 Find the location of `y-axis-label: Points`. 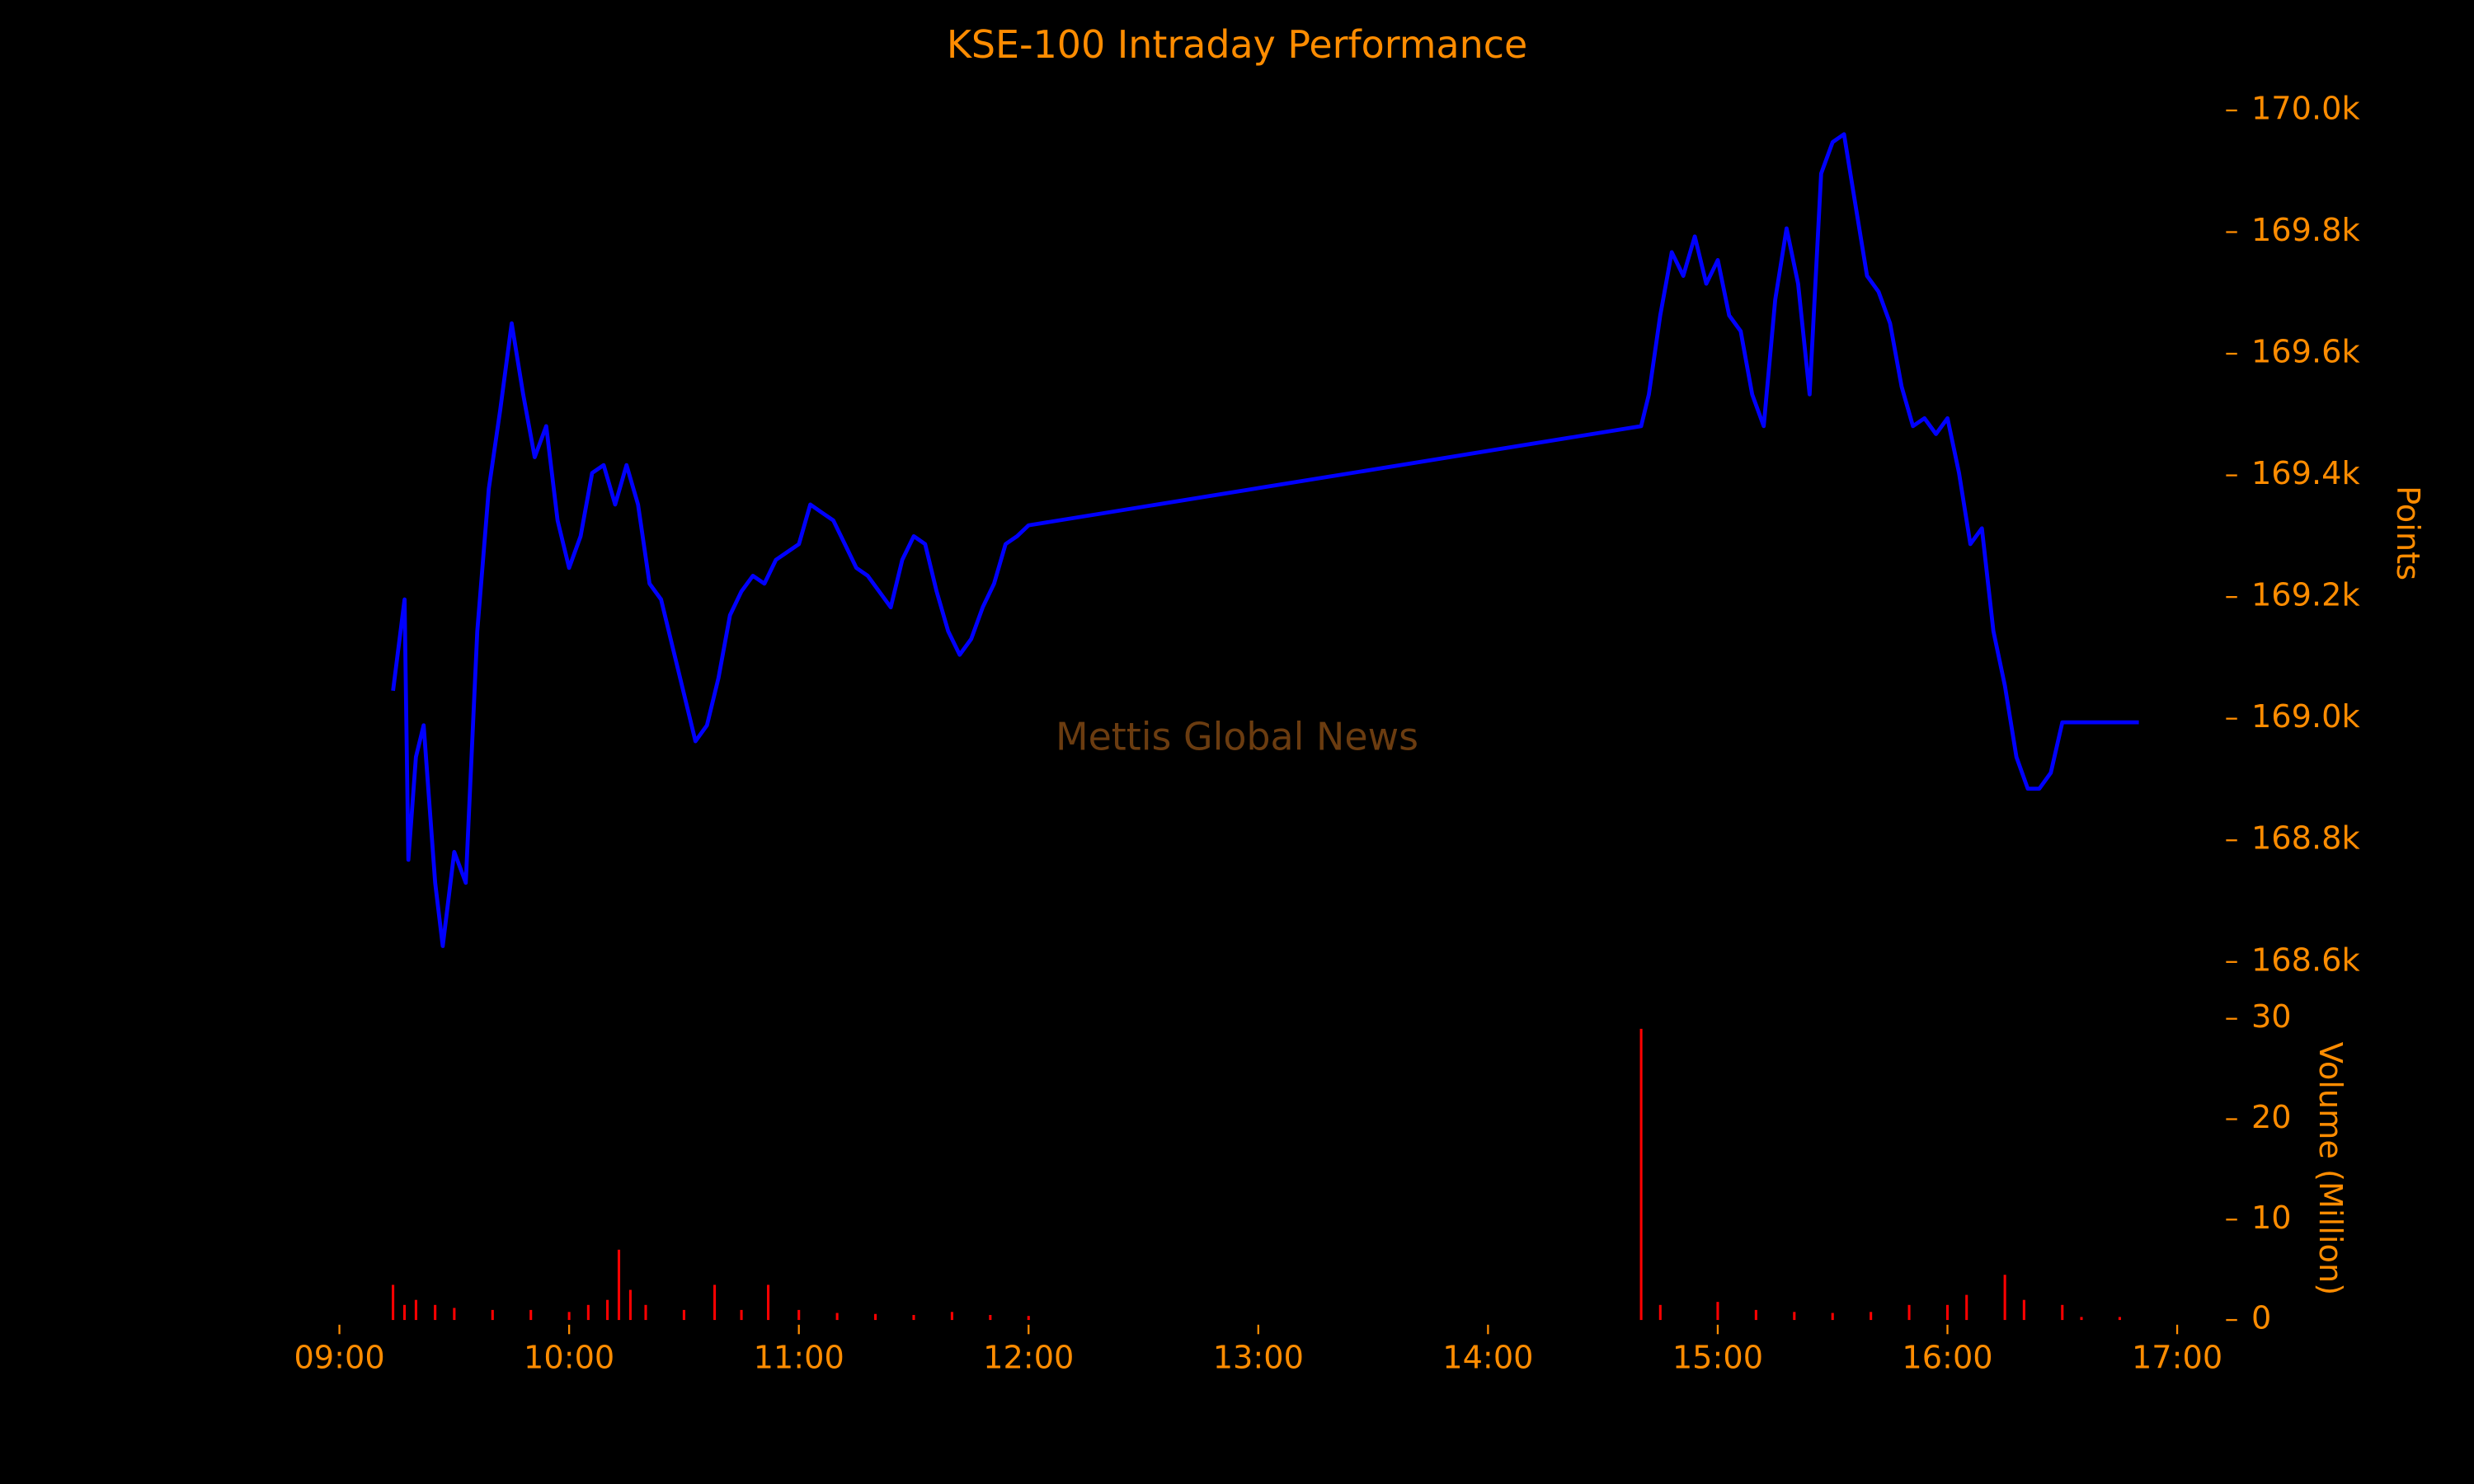

y-axis-label: Points is located at coordinates (2407, 533).